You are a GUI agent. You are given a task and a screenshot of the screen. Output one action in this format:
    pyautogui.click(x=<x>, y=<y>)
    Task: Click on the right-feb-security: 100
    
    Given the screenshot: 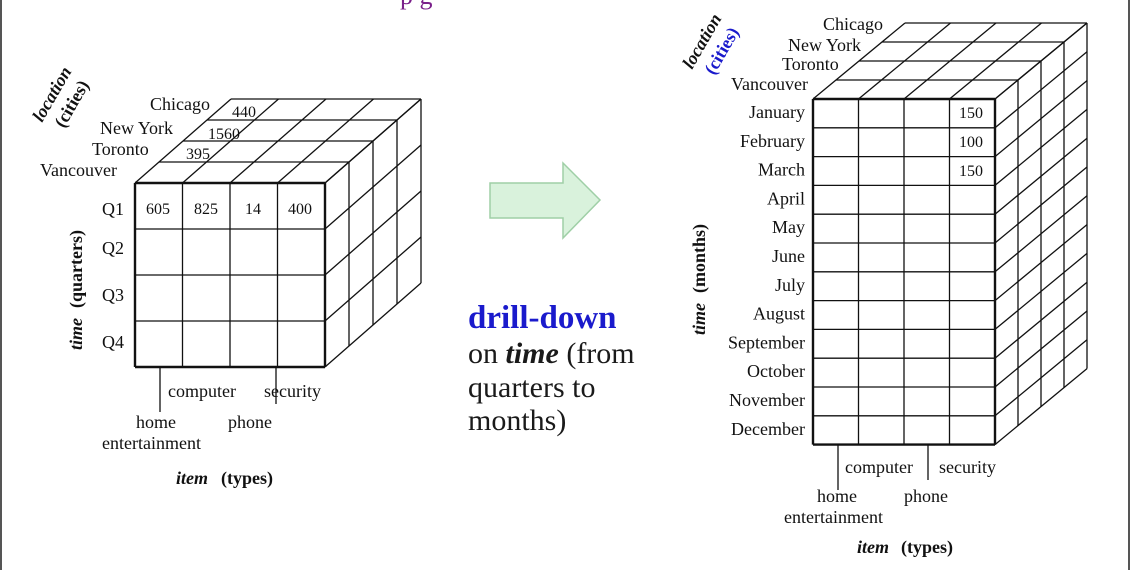 What is the action you would take?
    pyautogui.click(x=971, y=142)
    